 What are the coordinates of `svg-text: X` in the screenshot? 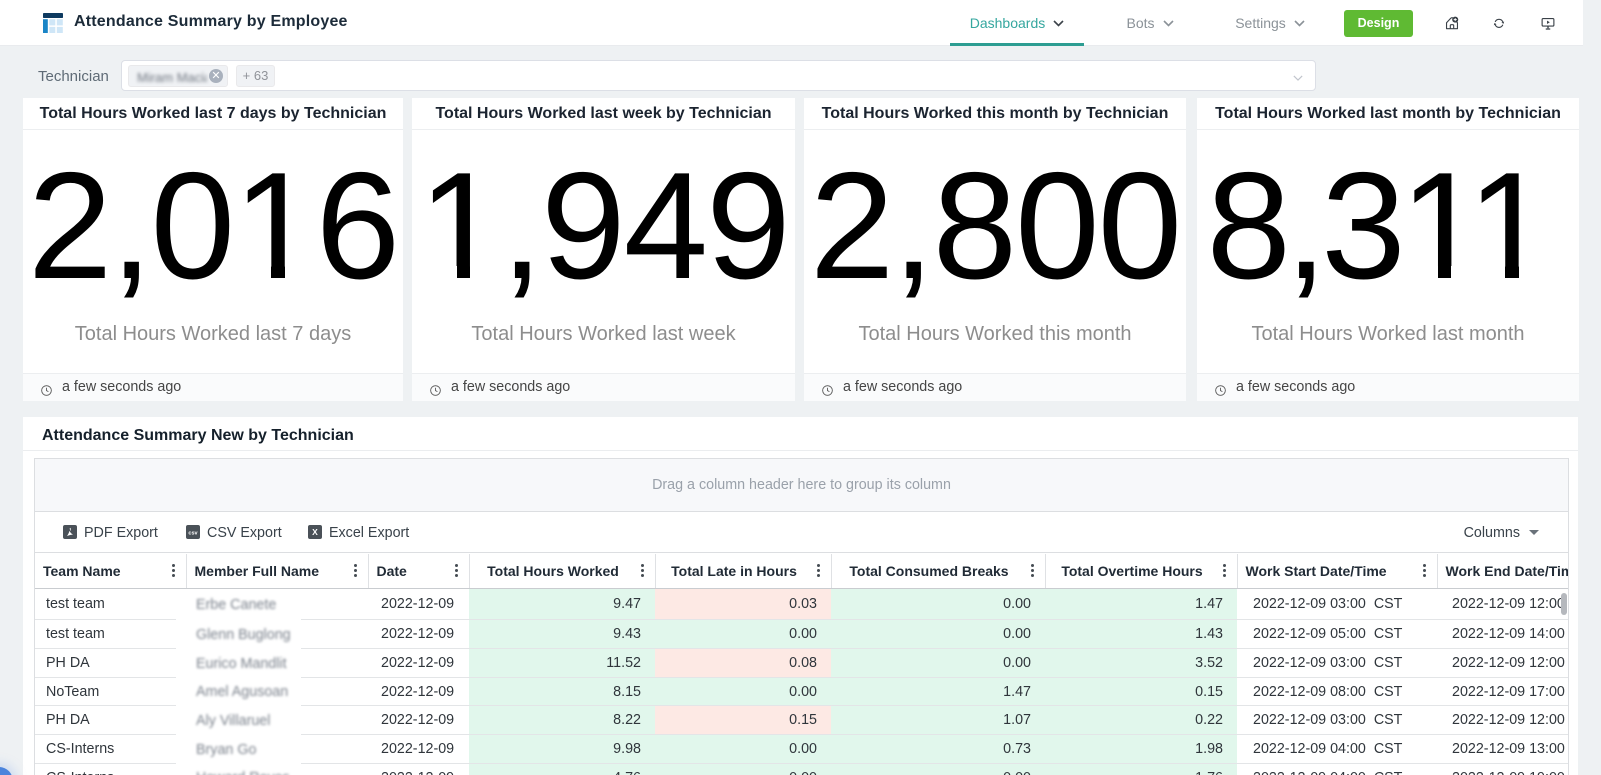 It's located at (315, 532).